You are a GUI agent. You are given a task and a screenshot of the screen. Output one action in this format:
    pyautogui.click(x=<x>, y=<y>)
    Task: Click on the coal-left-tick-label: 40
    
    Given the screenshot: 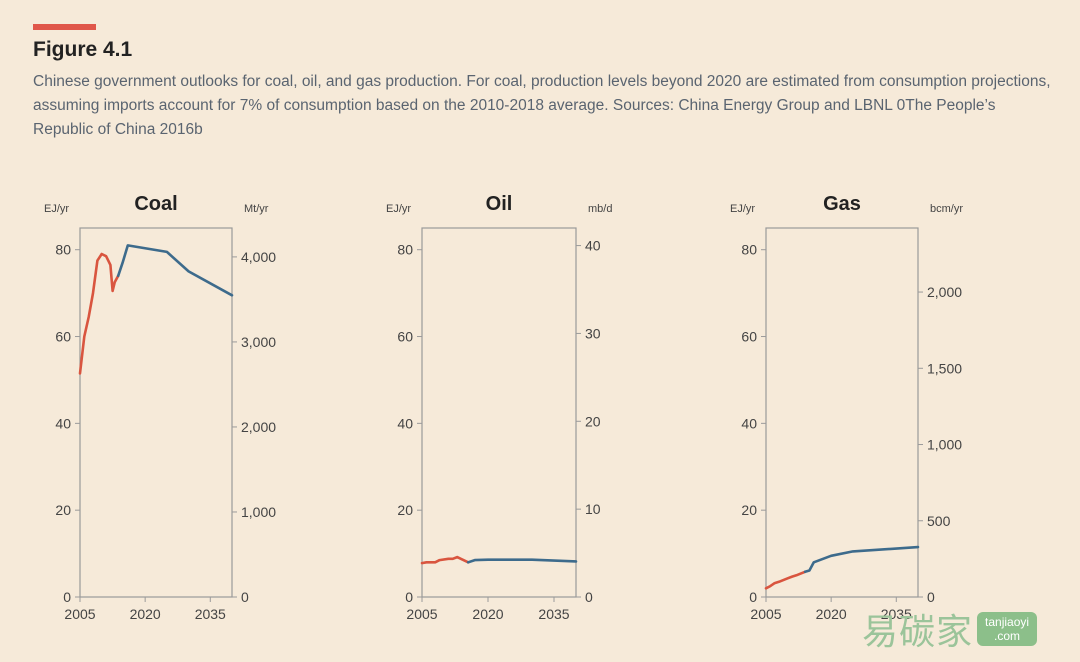 What is the action you would take?
    pyautogui.click(x=63, y=423)
    